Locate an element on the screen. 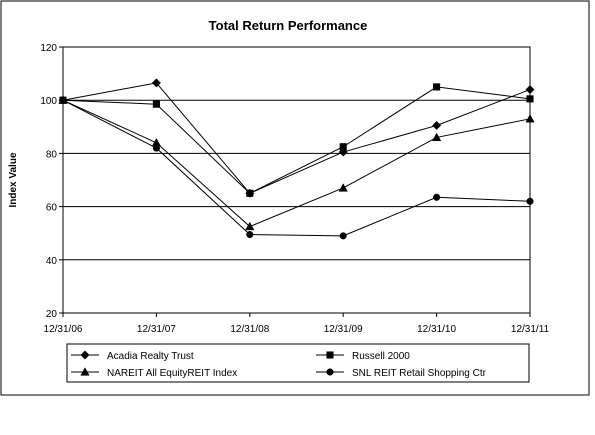 The height and width of the screenshot is (435, 595). x-tick-label: 12/31/08 is located at coordinates (249, 329).